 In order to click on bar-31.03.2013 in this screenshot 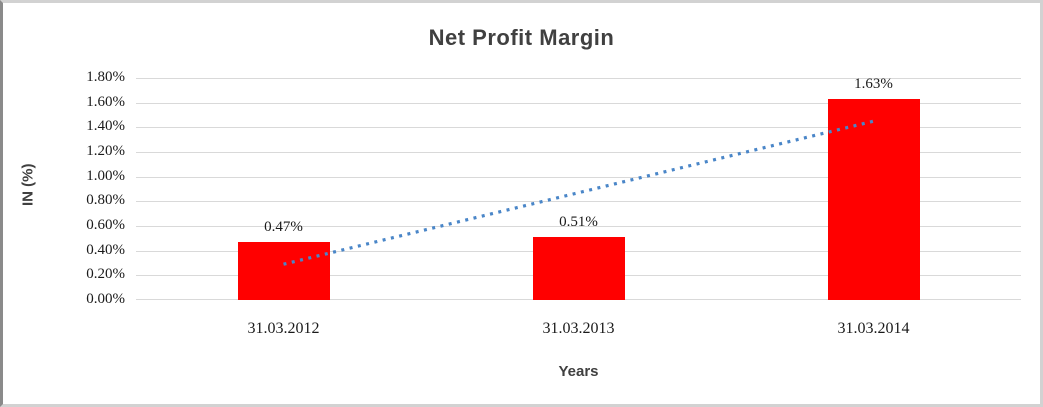, I will do `click(578, 268)`.